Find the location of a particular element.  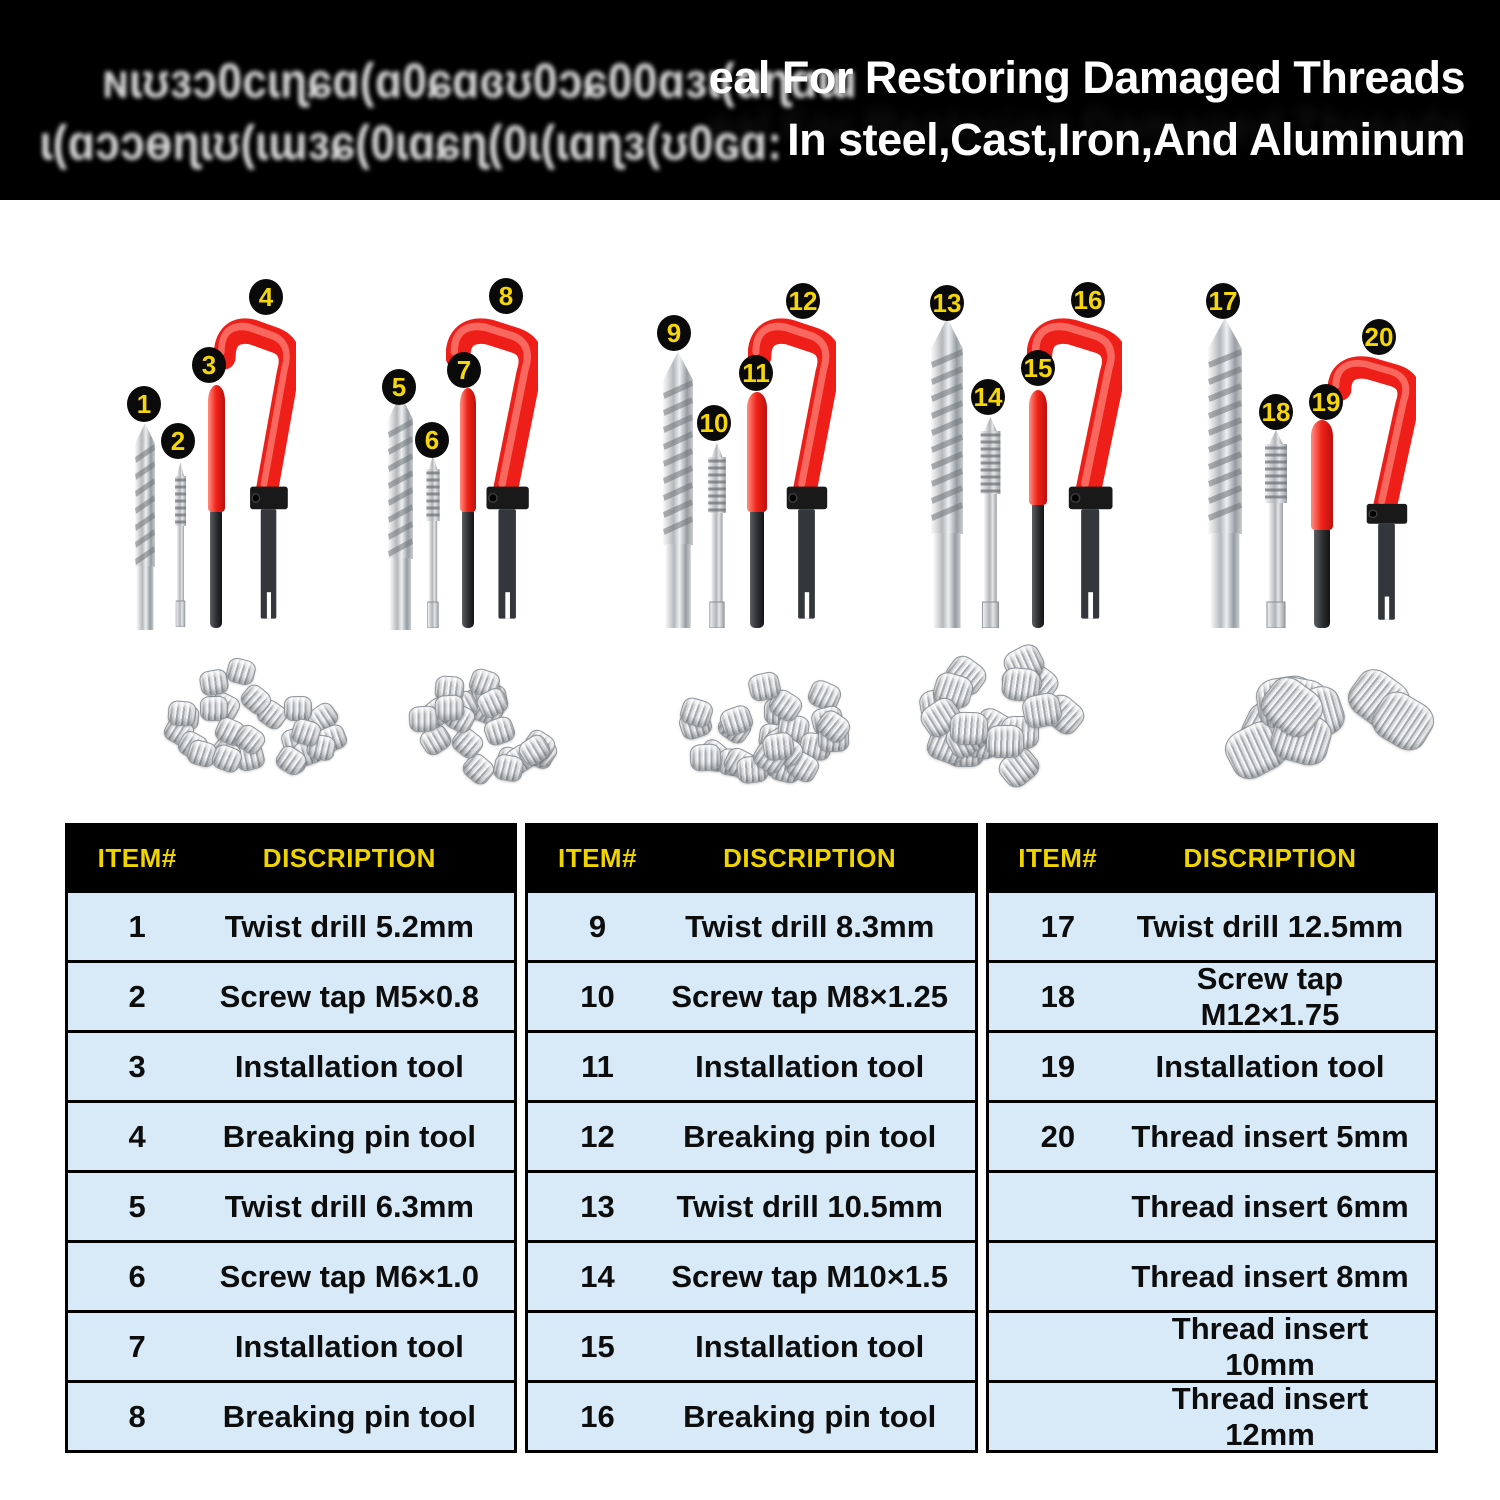

item-badge: 19 is located at coordinates (1326, 402).